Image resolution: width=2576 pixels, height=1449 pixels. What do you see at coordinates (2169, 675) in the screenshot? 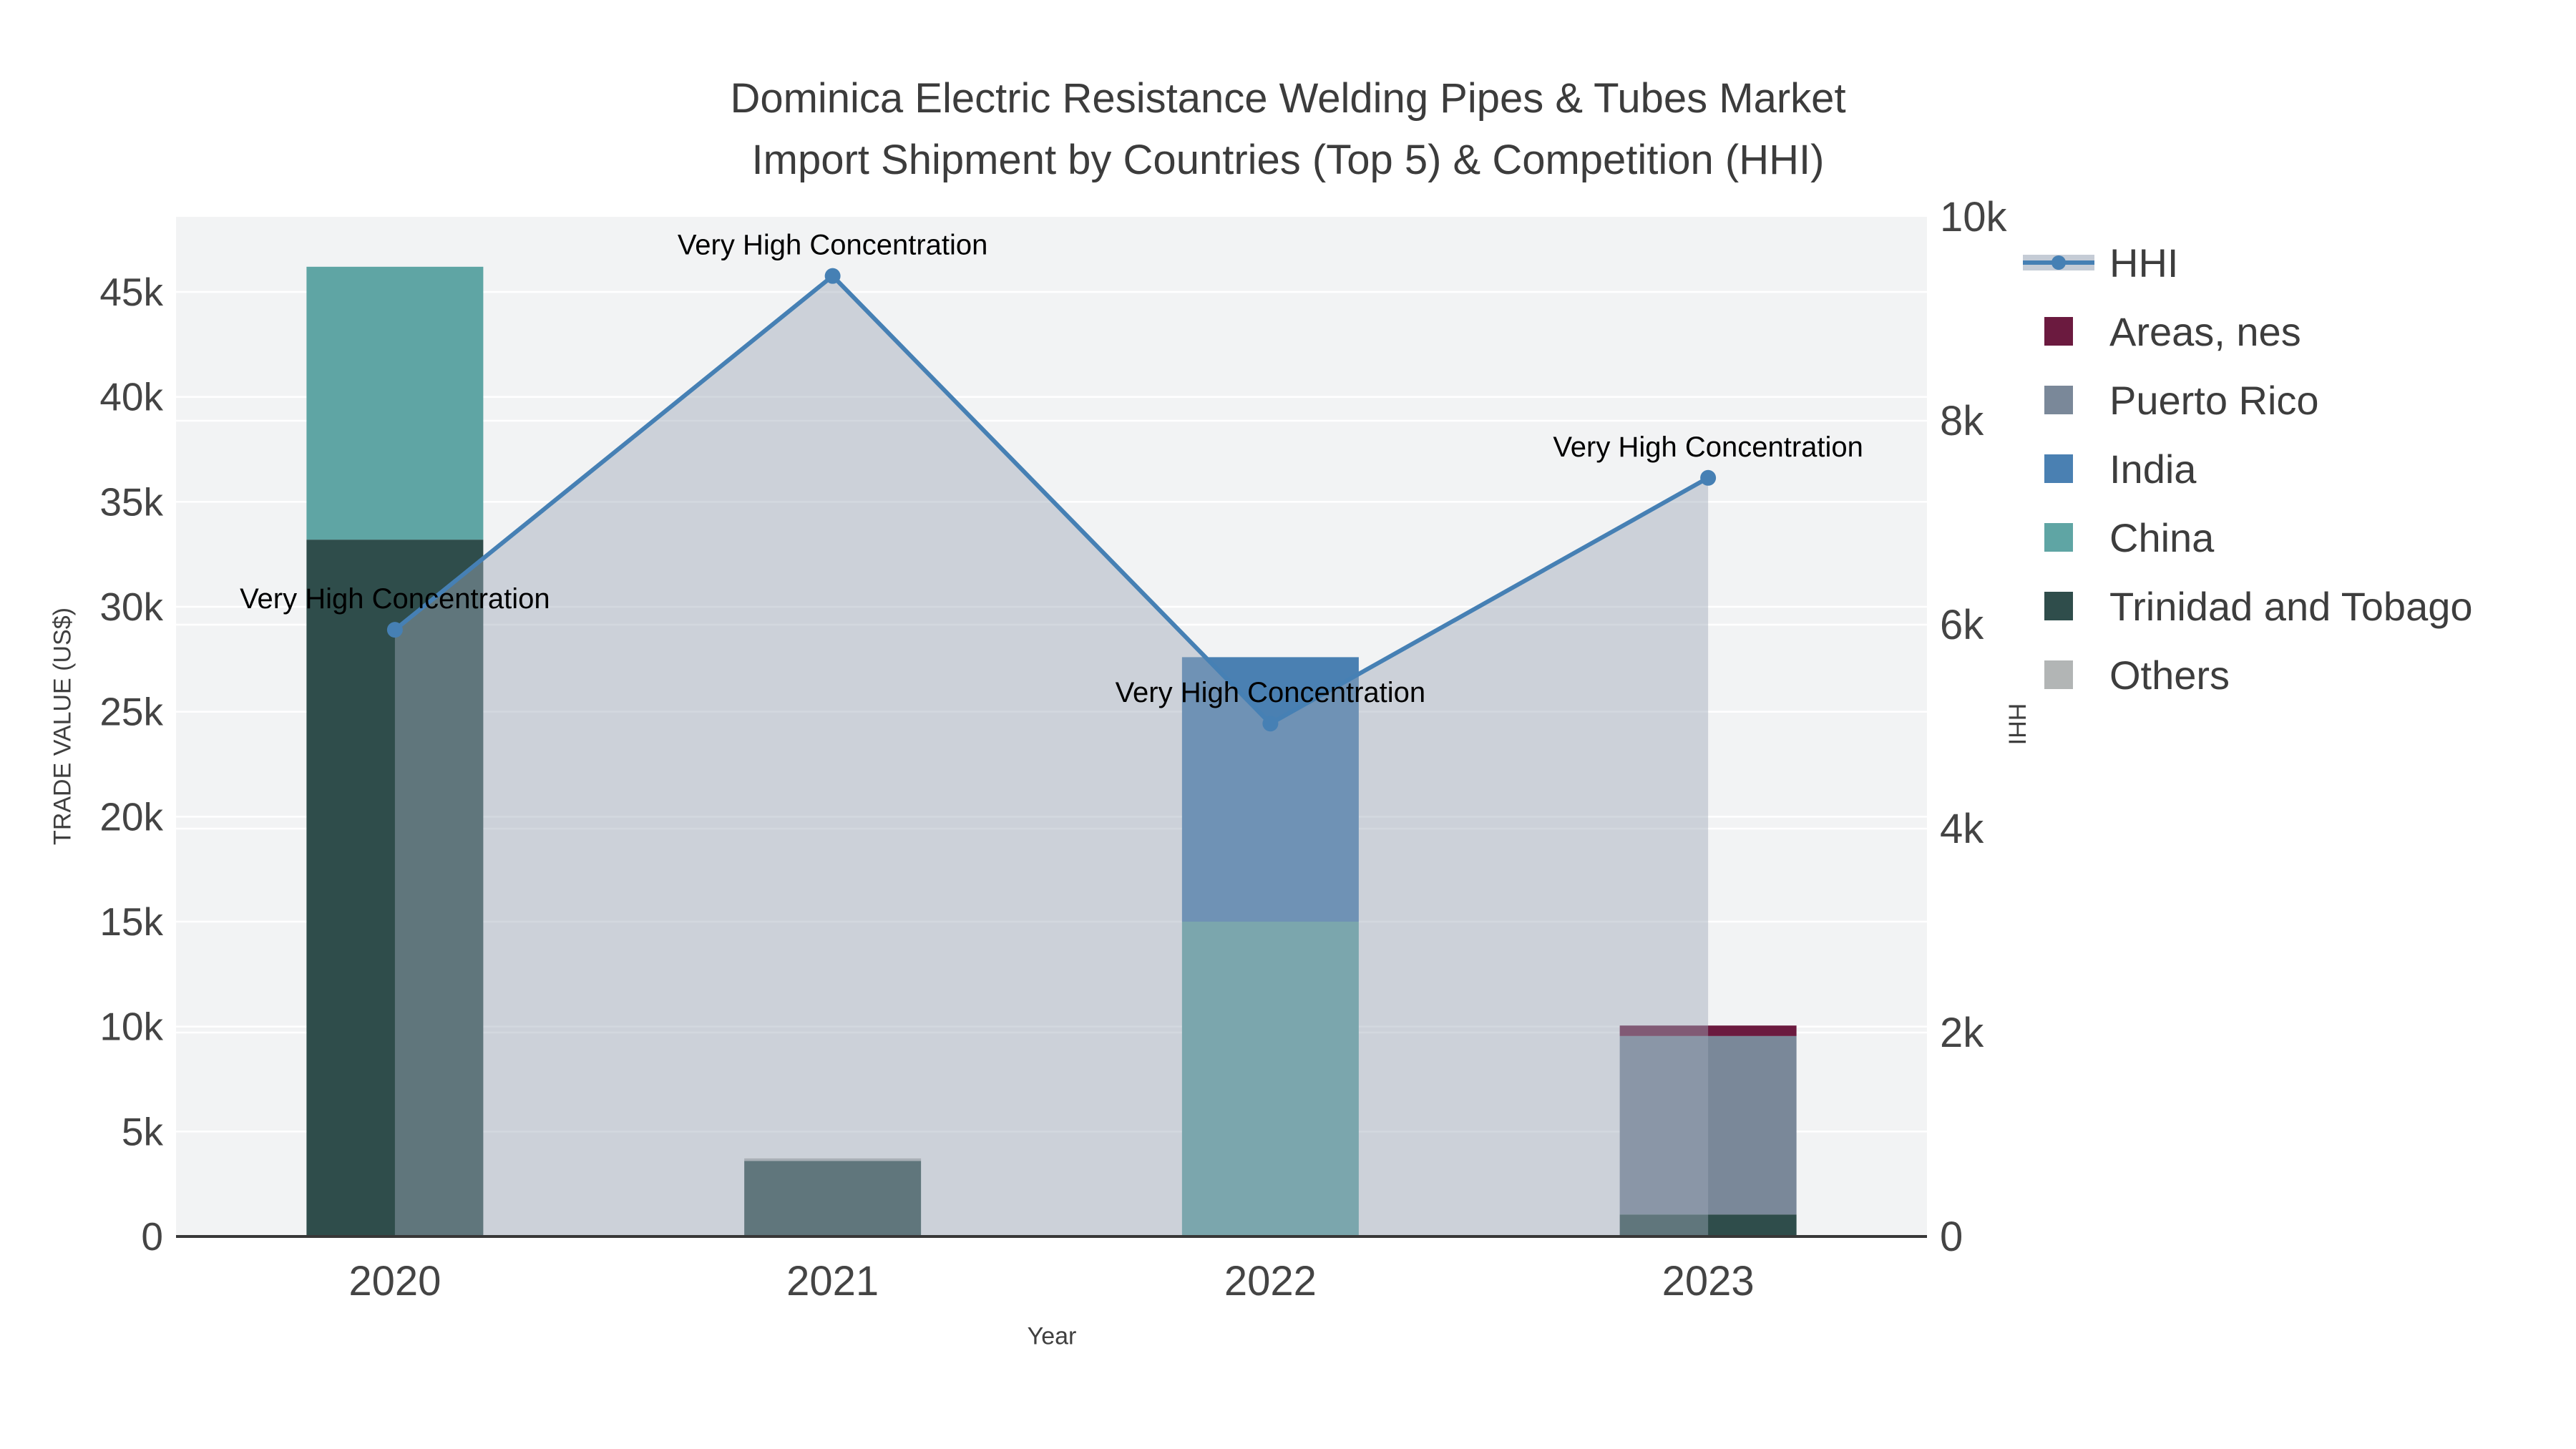
I see `legend-label-others: Others` at bounding box center [2169, 675].